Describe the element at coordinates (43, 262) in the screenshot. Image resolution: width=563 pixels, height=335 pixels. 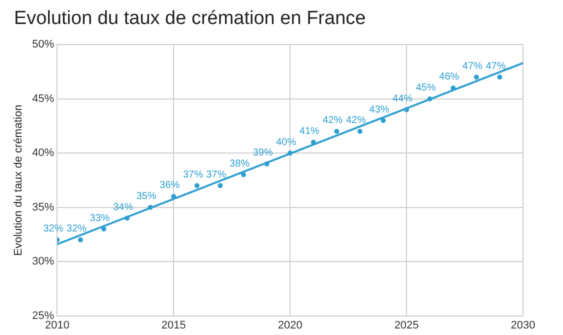
I see `y-tick-label: 30%` at that location.